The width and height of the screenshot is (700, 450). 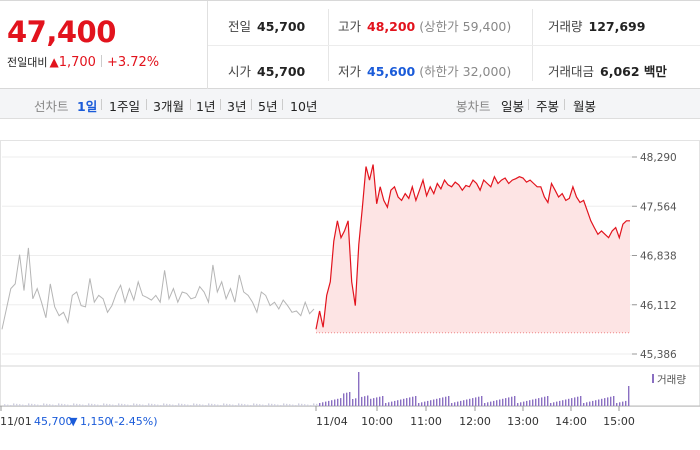 I want to click on line-chart-label: 선차트, so click(x=51, y=106).